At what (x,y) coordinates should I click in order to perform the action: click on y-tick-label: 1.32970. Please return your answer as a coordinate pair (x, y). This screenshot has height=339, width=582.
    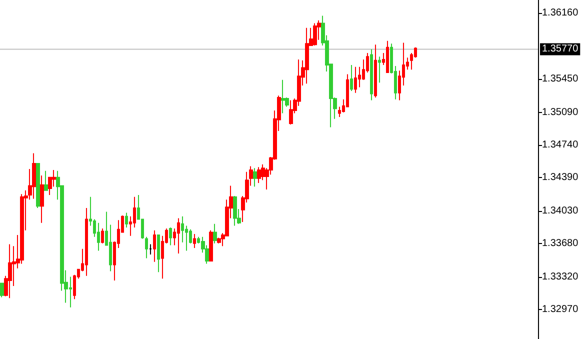
    Looking at the image, I should click on (560, 309).